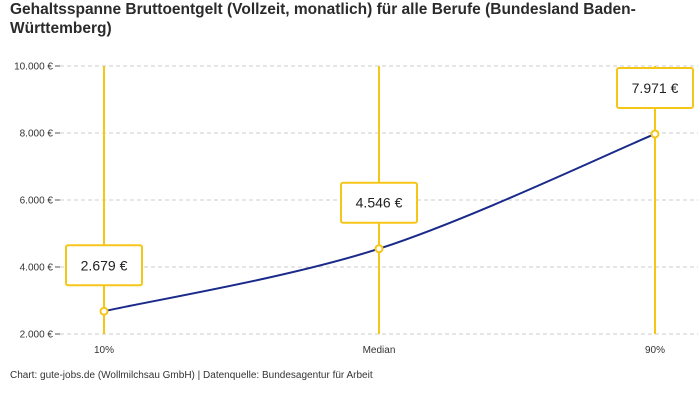 The image size is (700, 400). I want to click on value-label: 4.546 €, so click(379, 203).